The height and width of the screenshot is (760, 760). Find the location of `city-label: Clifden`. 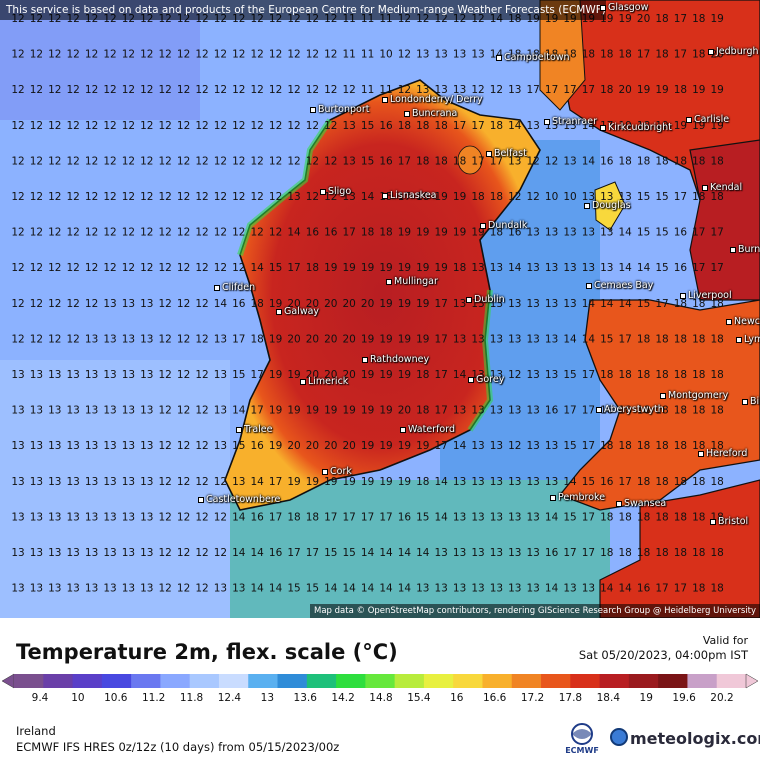

city-label: Clifden is located at coordinates (234, 287).